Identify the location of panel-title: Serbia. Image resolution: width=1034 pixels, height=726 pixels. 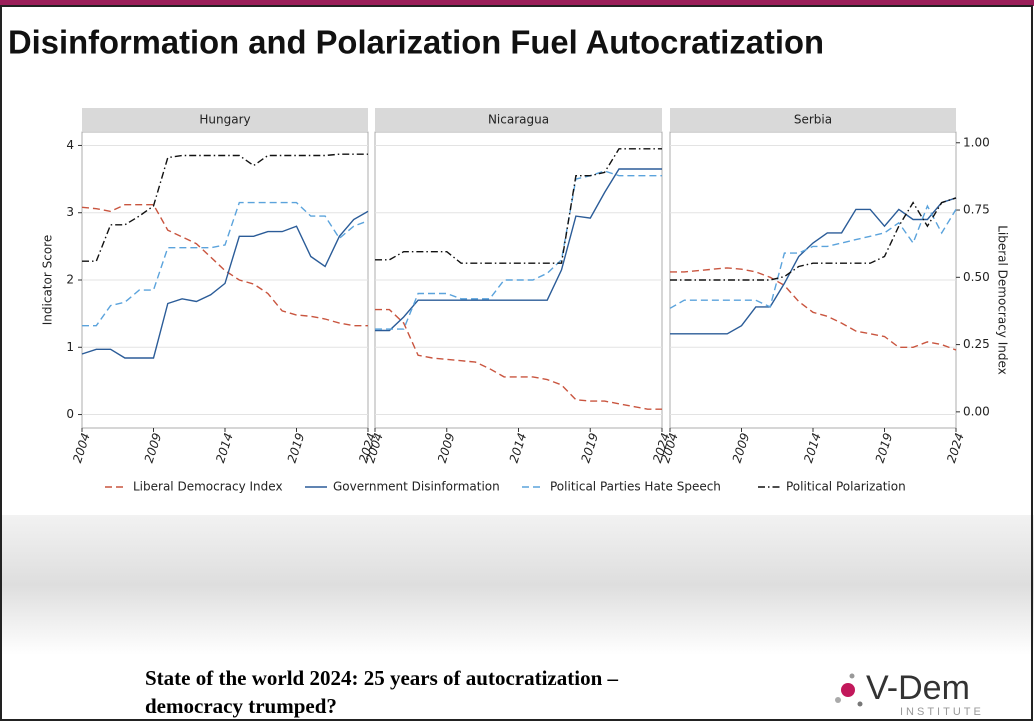
(813, 120).